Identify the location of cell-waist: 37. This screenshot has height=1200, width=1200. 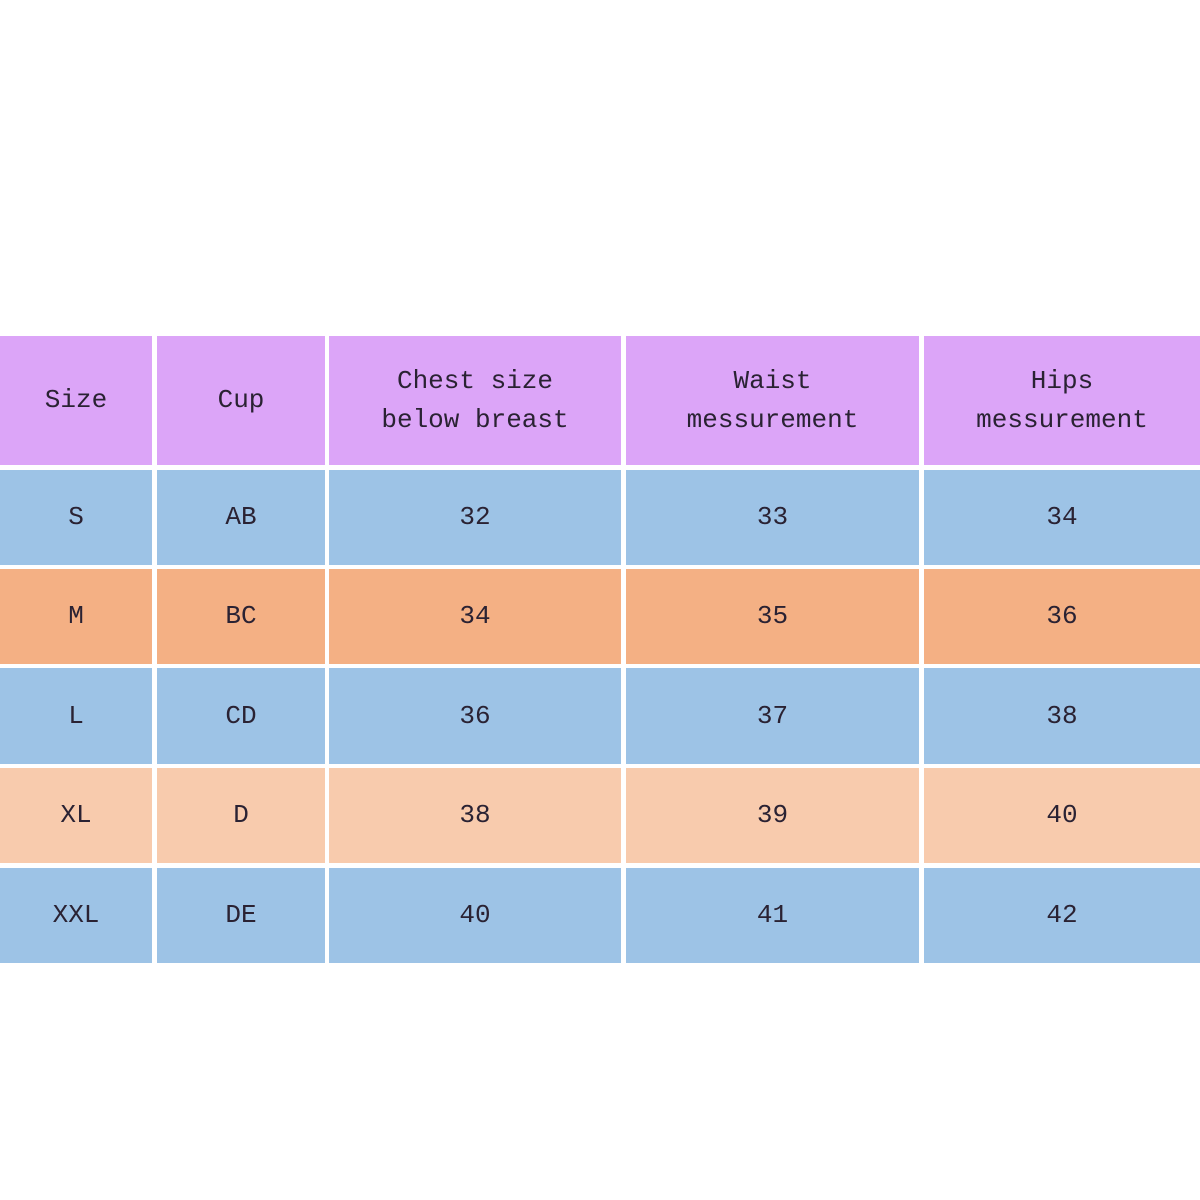
(772, 716).